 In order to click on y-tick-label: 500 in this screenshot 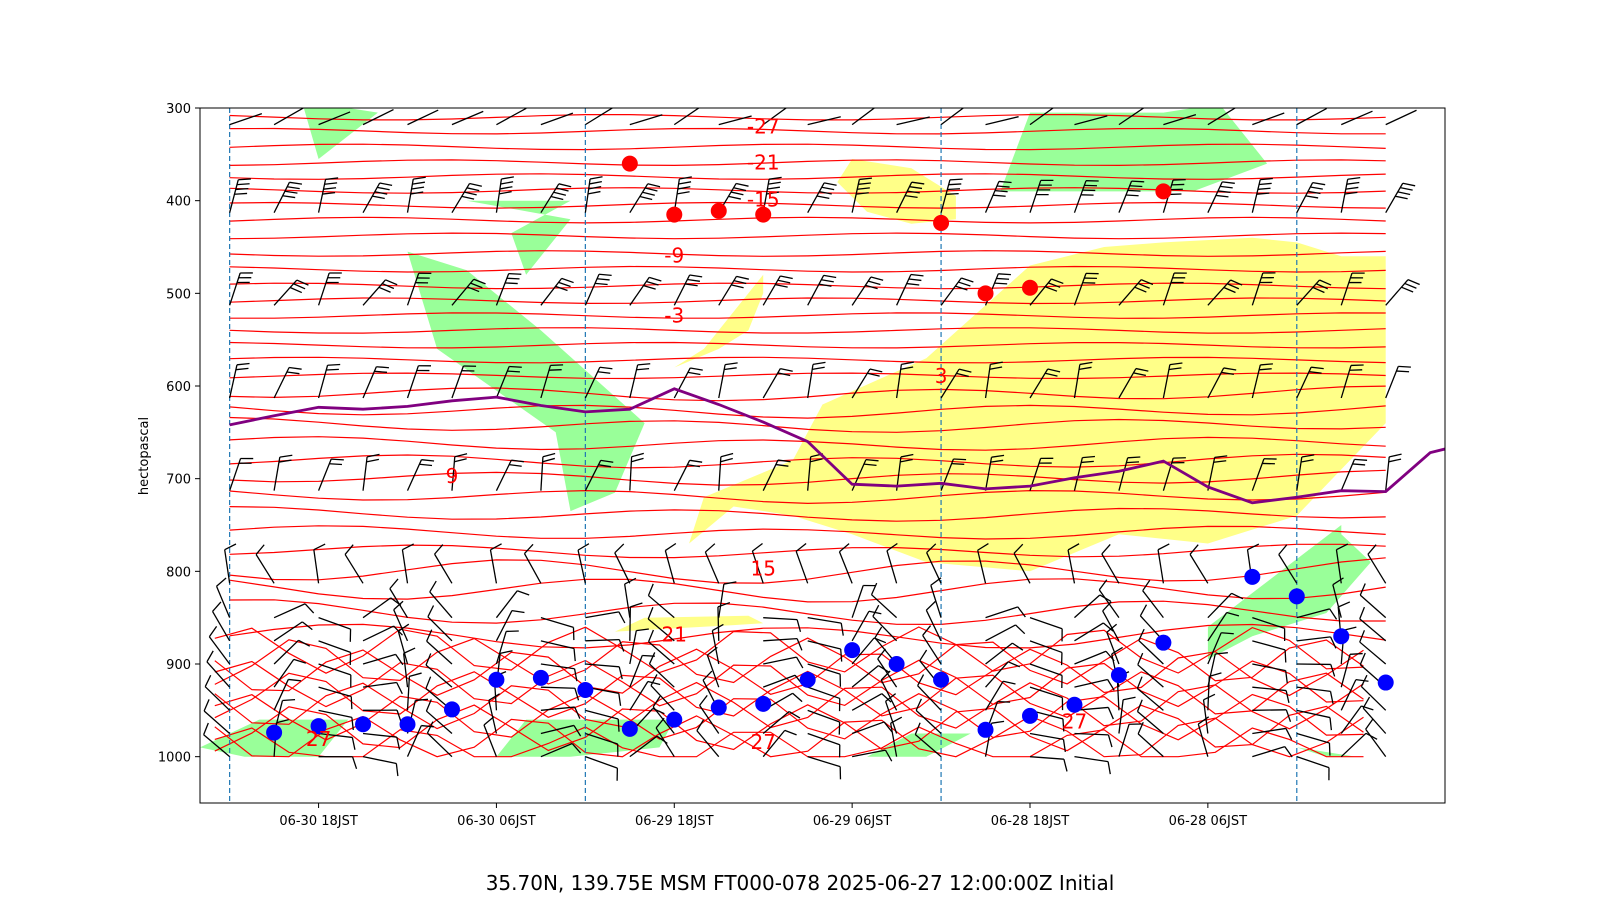, I will do `click(178, 294)`.